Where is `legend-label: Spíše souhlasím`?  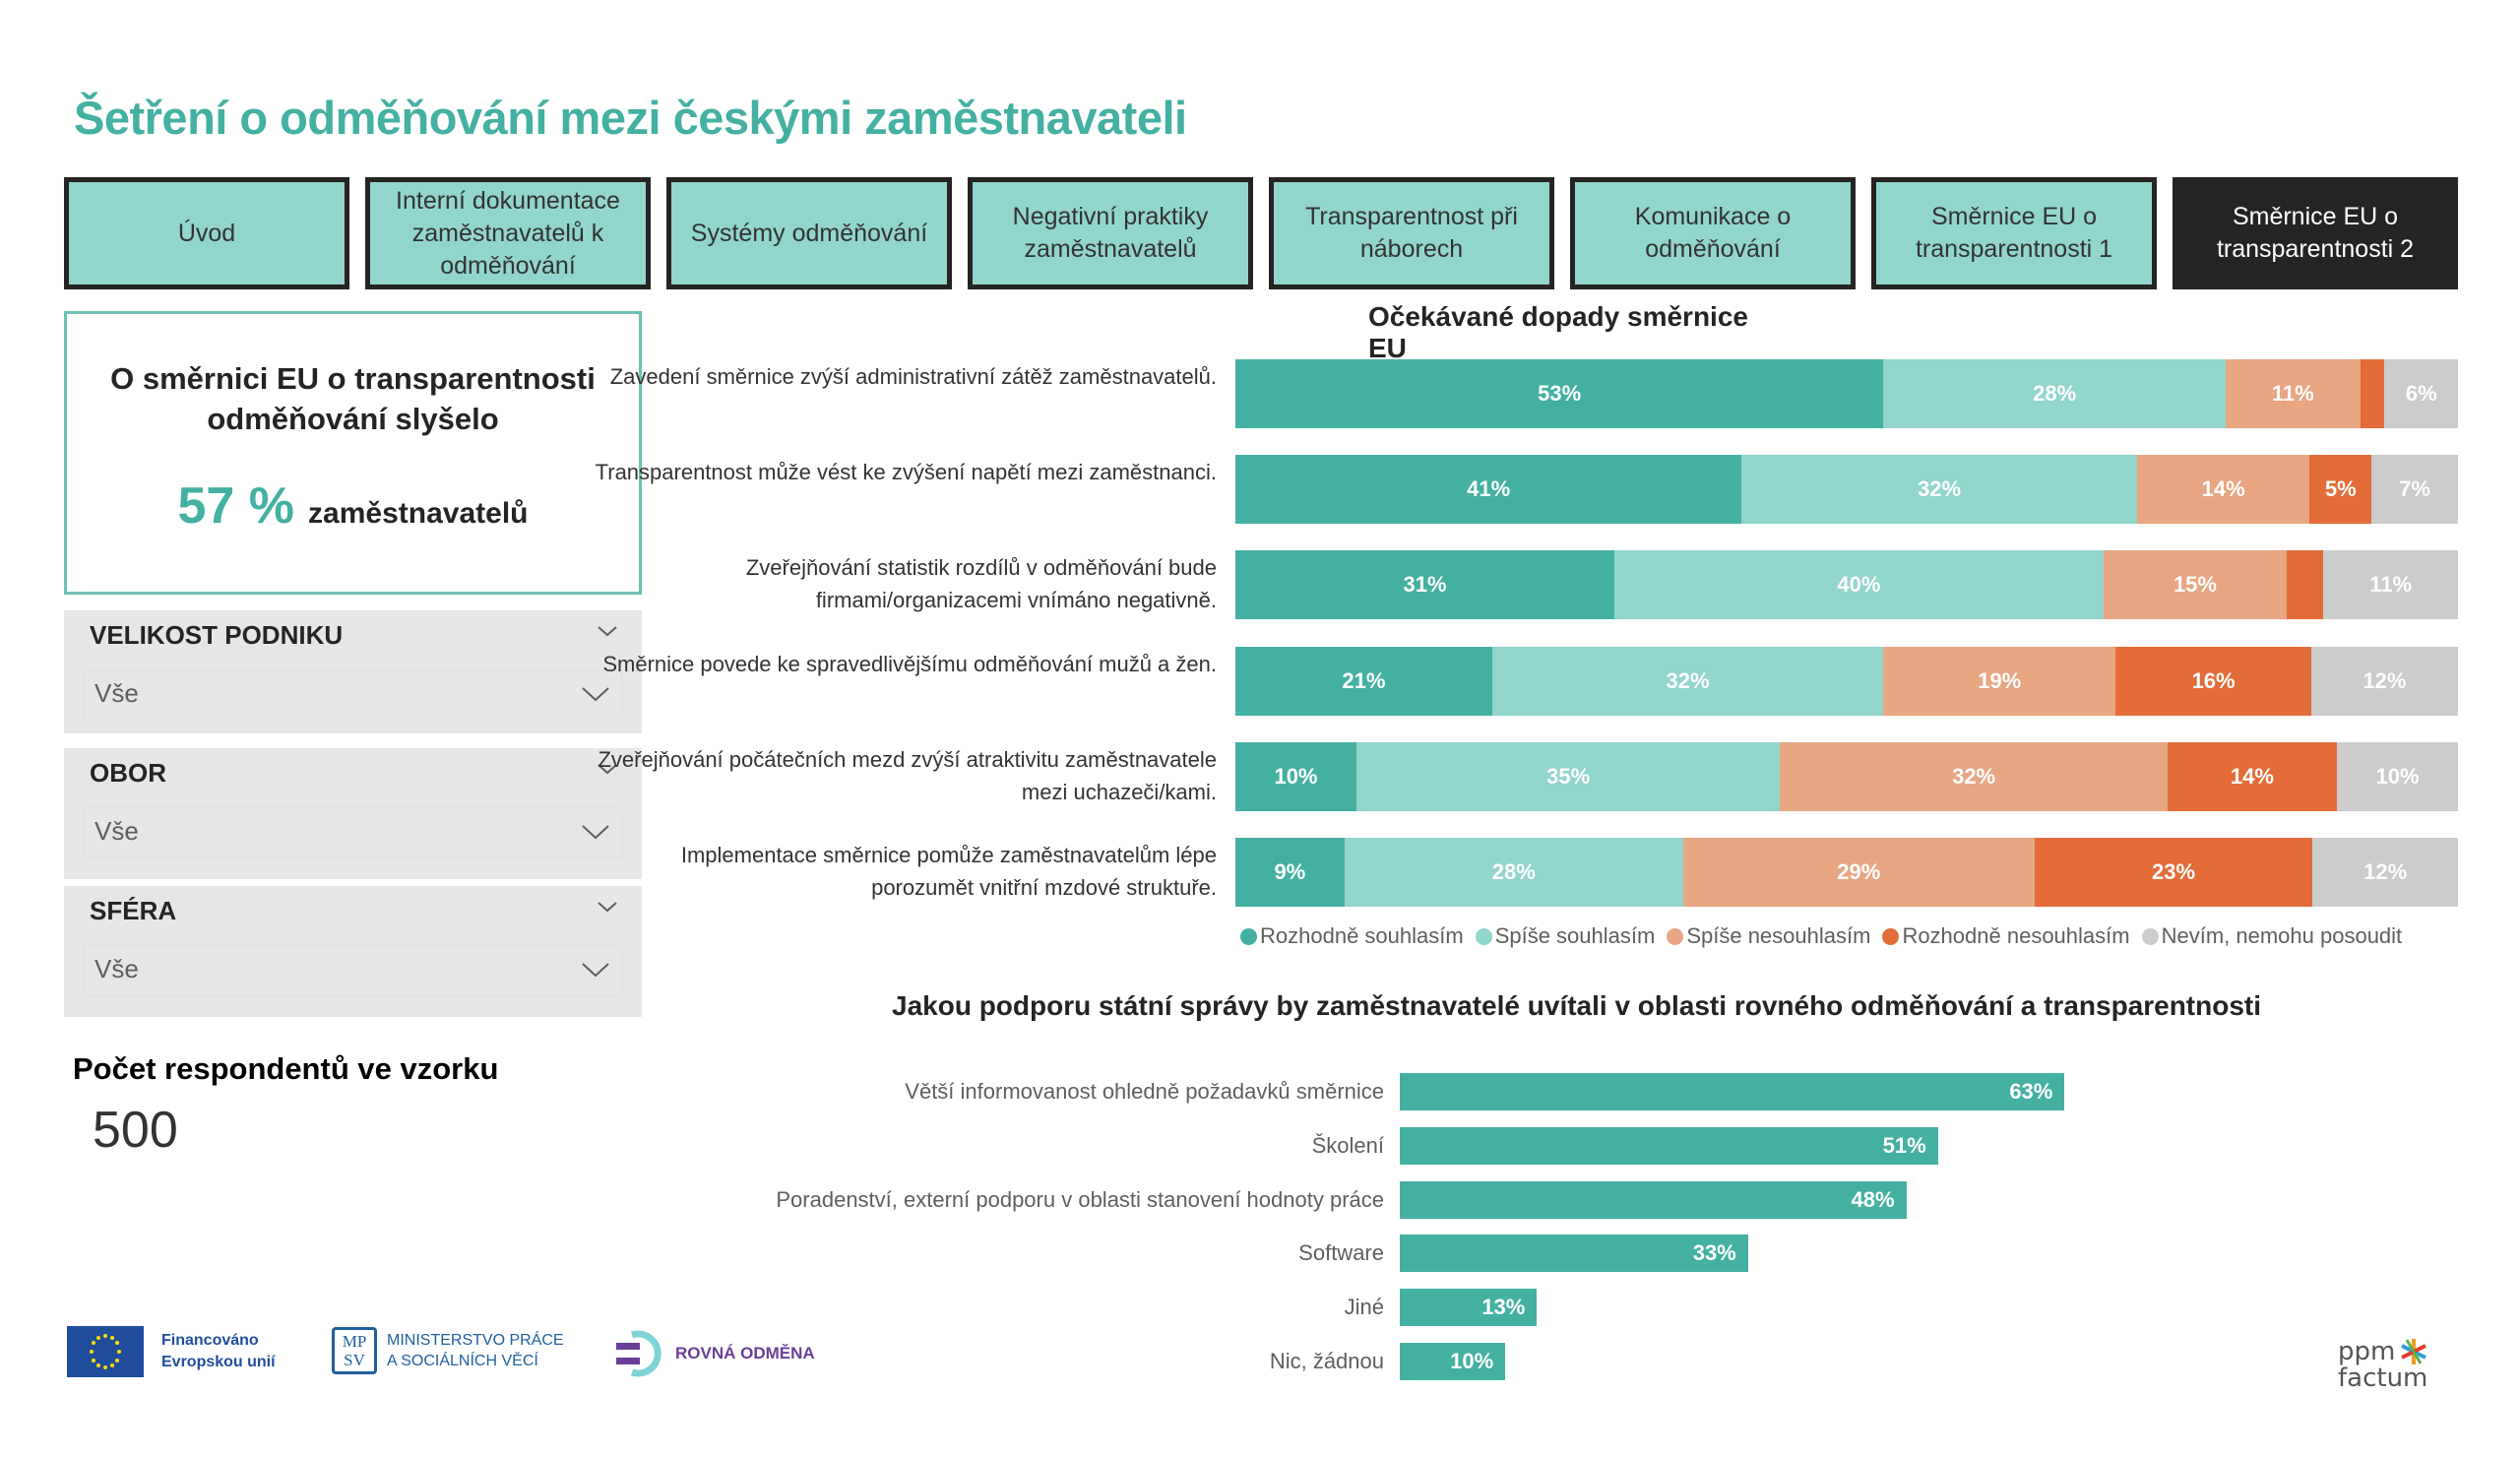 legend-label: Spíše souhlasím is located at coordinates (1575, 935).